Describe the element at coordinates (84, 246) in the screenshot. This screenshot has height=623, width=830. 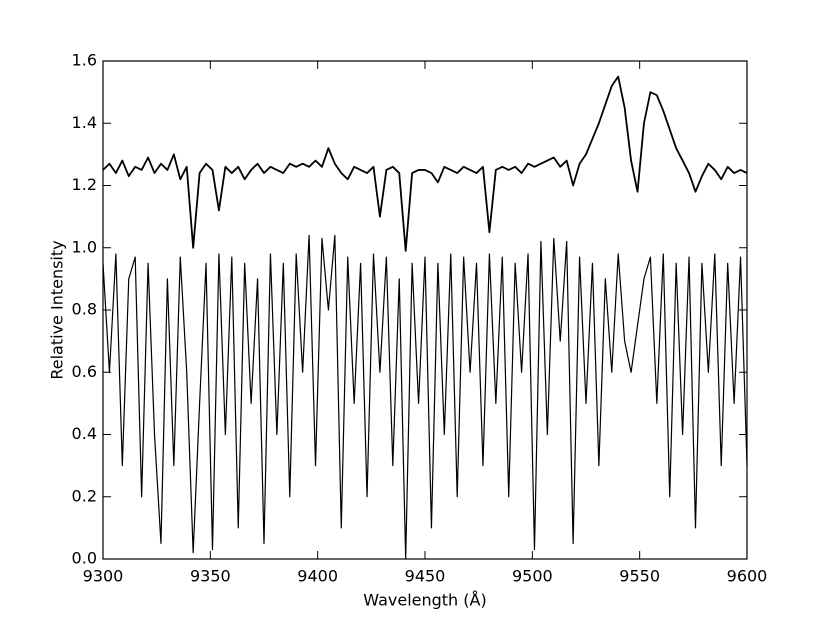
I see `y-tick-label: 1.0` at that location.